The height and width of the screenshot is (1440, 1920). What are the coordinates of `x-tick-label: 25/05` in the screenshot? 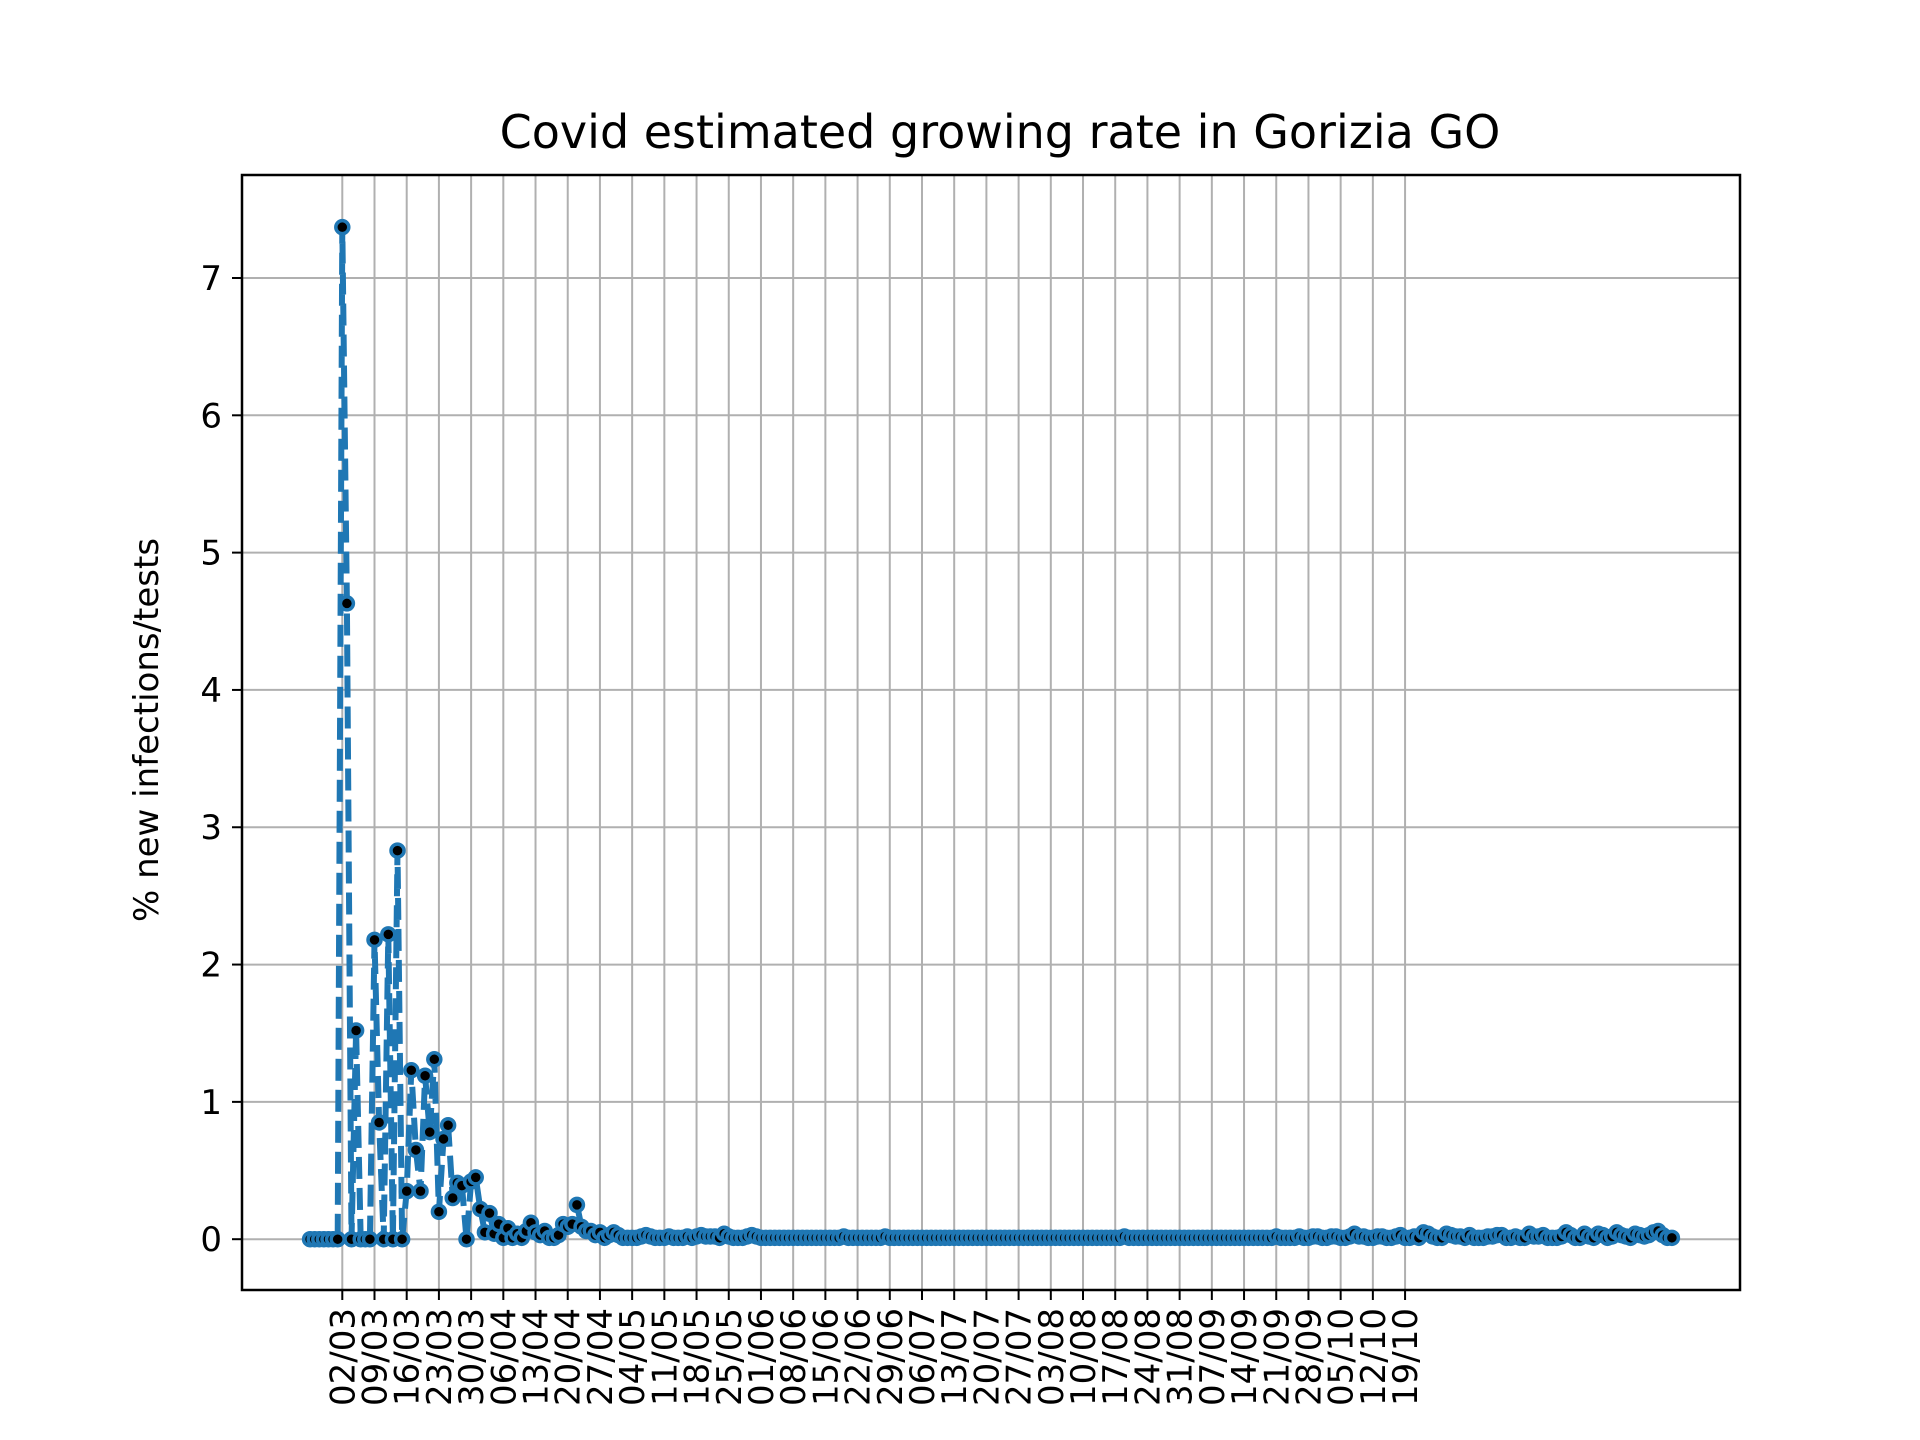 It's located at (730, 1357).